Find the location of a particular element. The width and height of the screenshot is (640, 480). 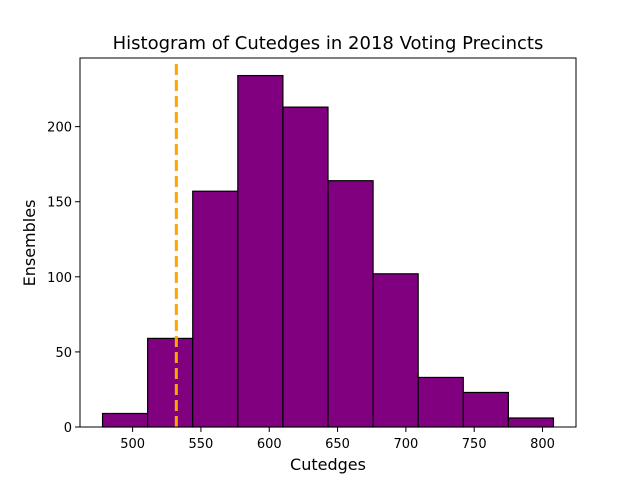

x-tick-label: 650 is located at coordinates (337, 444).